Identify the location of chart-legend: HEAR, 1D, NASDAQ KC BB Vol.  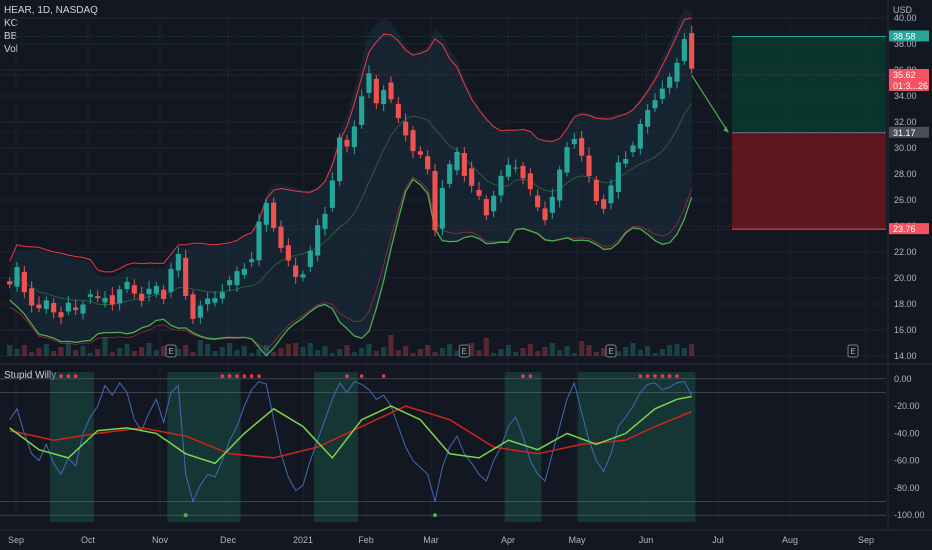
(51, 30).